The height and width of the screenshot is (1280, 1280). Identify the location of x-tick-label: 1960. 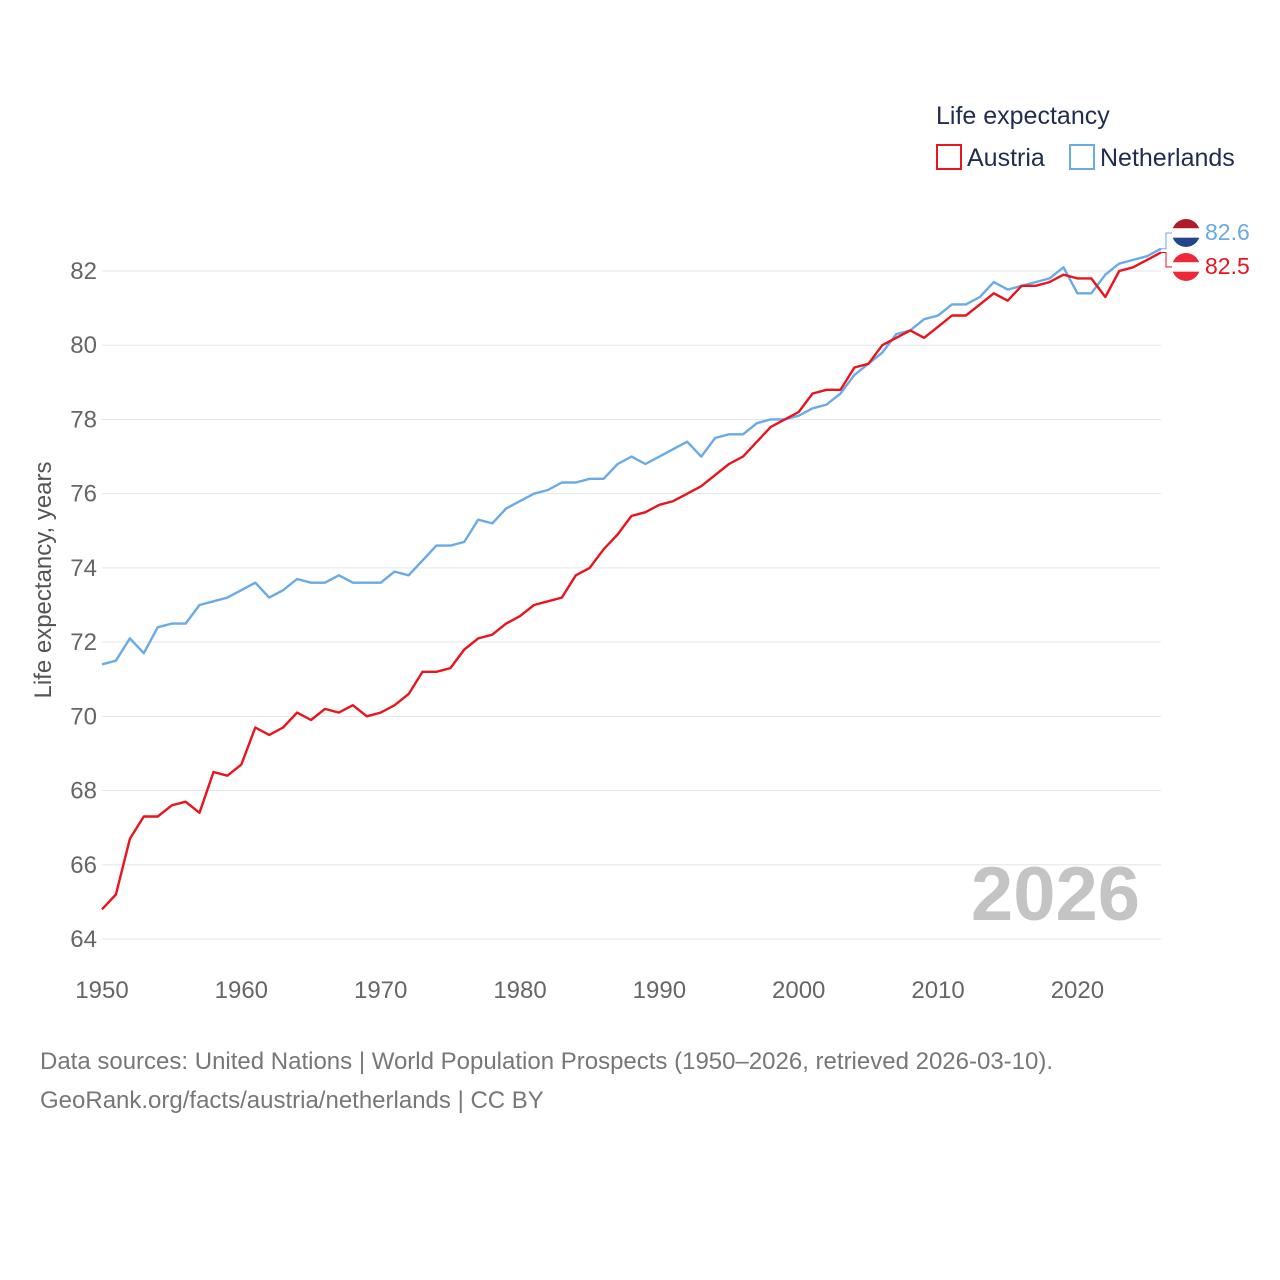
(241, 990).